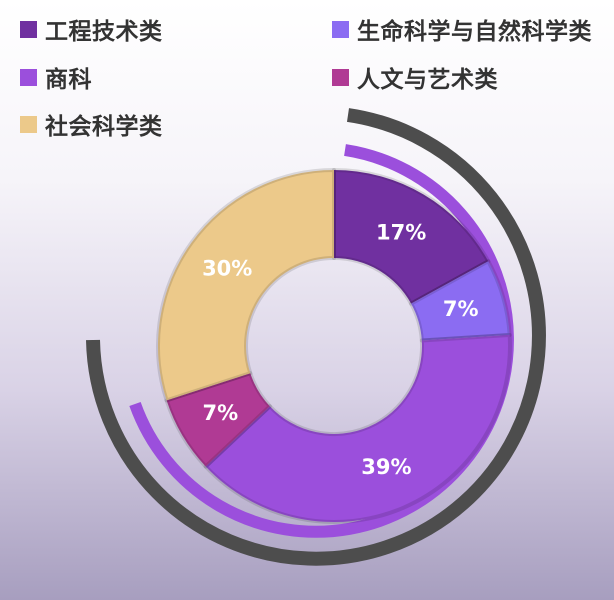 This screenshot has height=600, width=614. What do you see at coordinates (340, 29) in the screenshot?
I see `legend-swatch-life-natural-science` at bounding box center [340, 29].